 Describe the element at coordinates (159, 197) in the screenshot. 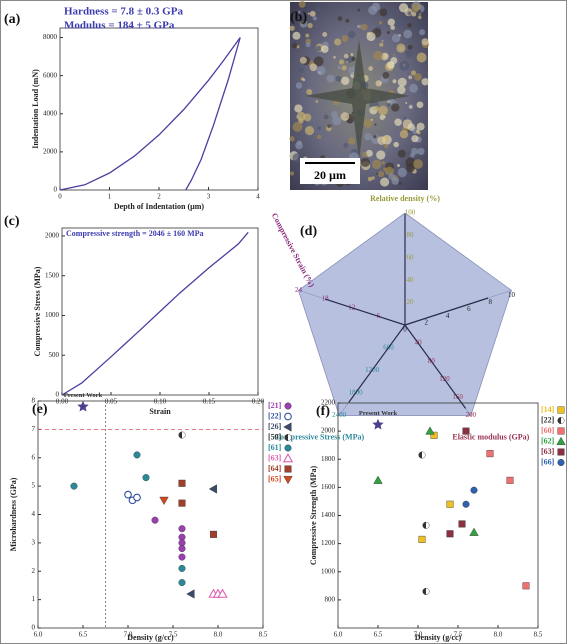

I see `x-tick-label: 2` at that location.